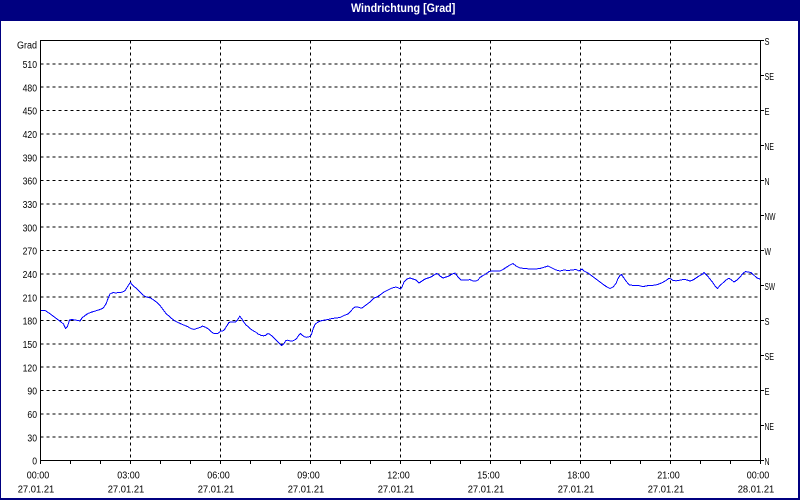 This screenshot has width=800, height=500. What do you see at coordinates (30, 252) in the screenshot?
I see `svg-text: 270` at bounding box center [30, 252].